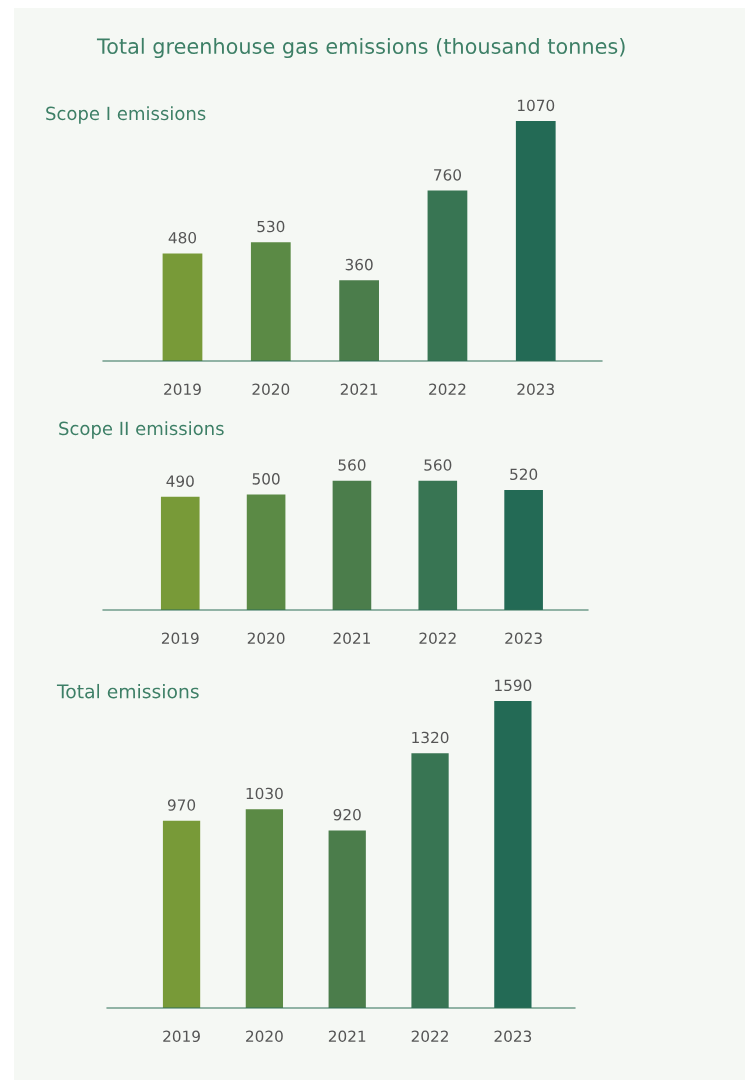  What do you see at coordinates (180, 481) in the screenshot?
I see `data-label: 490` at bounding box center [180, 481].